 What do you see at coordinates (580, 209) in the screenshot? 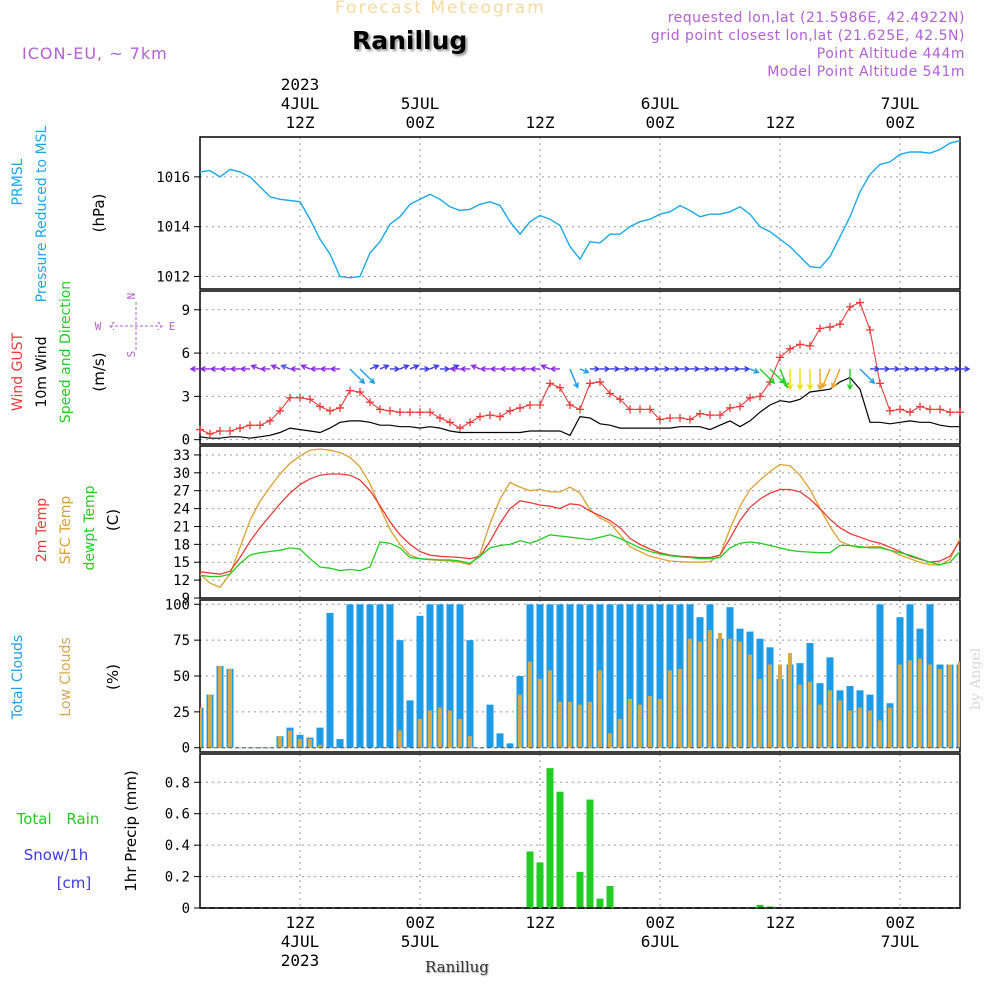
I see `pressure-line` at bounding box center [580, 209].